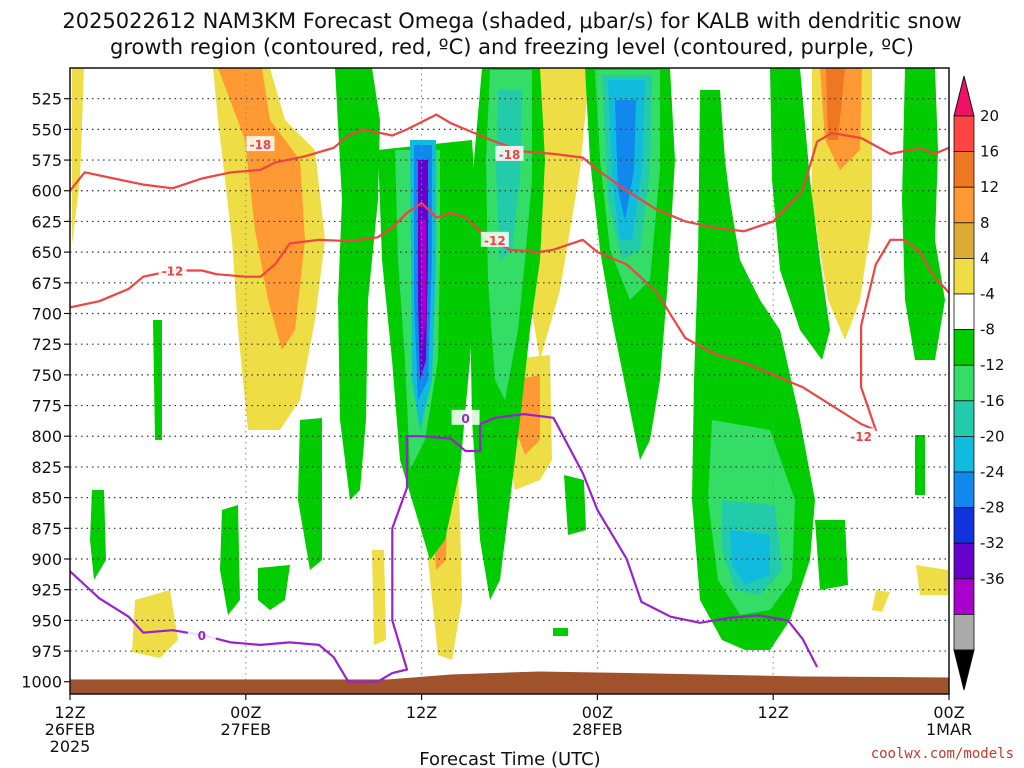 Image resolution: width=1024 pixels, height=768 pixels. I want to click on credit-text: coolwx.com/models, so click(942, 754).